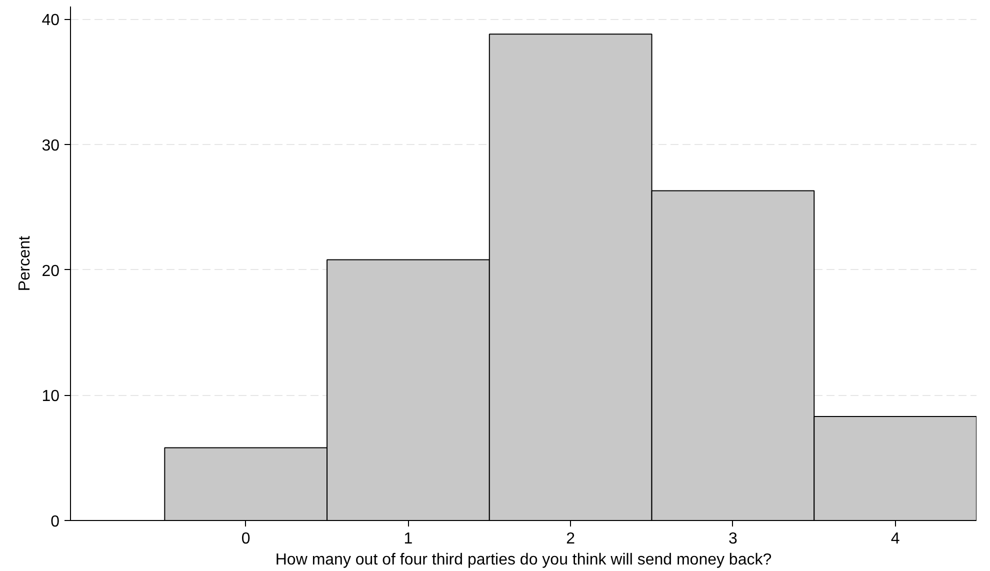 This screenshot has height=571, width=990. Describe the element at coordinates (55, 522) in the screenshot. I see `y-tick-label: 0` at that location.